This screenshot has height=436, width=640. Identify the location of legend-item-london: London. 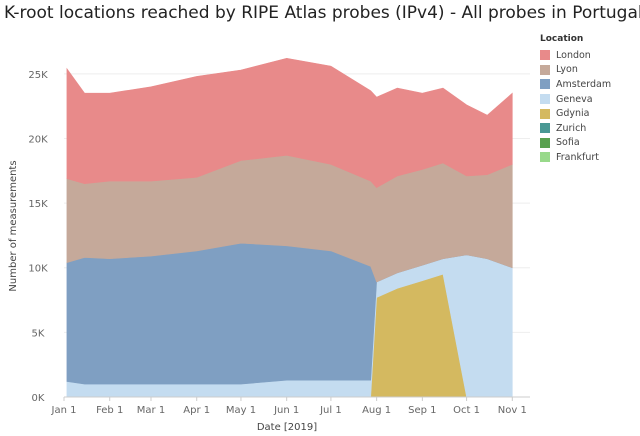
(589, 55).